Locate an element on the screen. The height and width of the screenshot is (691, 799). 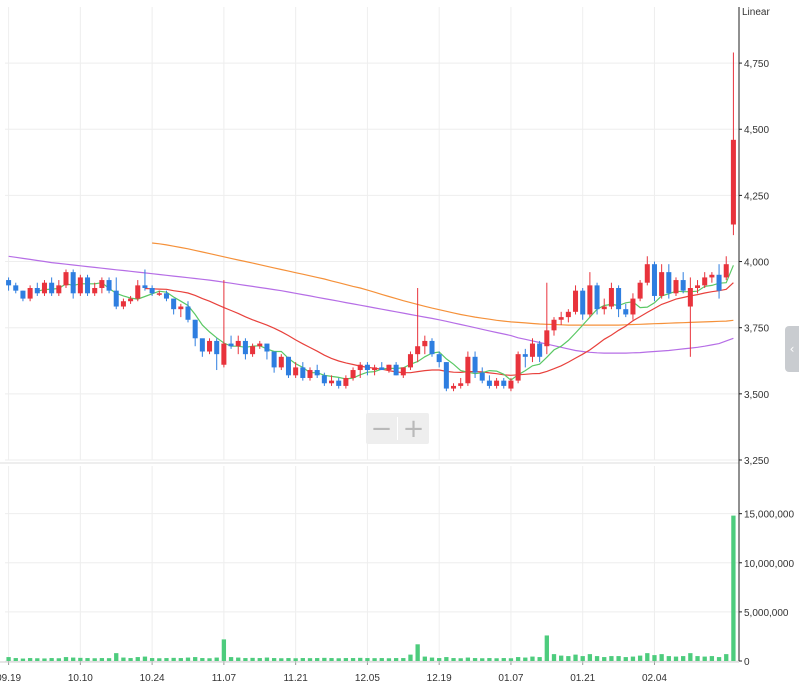
y-tick-label: 3,750 is located at coordinates (756, 329).